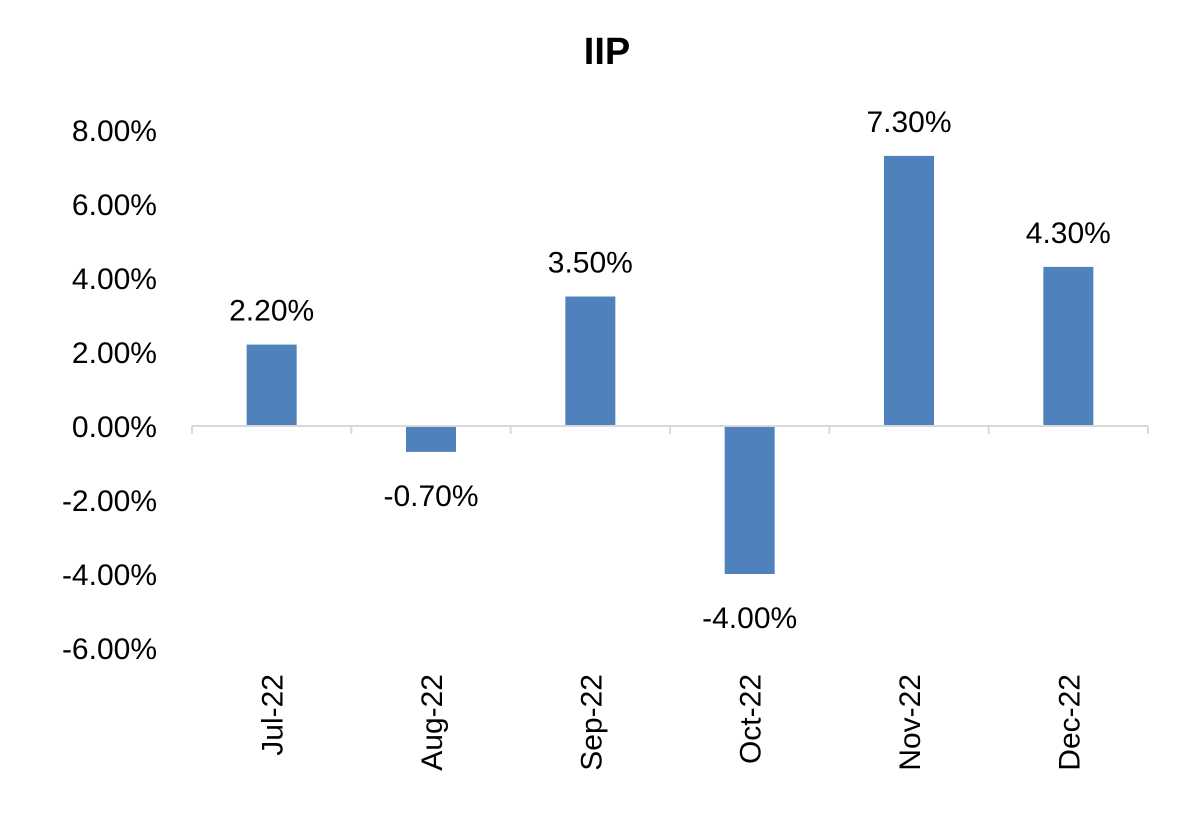 The image size is (1177, 823). Describe the element at coordinates (114, 205) in the screenshot. I see `y-tick-label: 6.00%` at that location.